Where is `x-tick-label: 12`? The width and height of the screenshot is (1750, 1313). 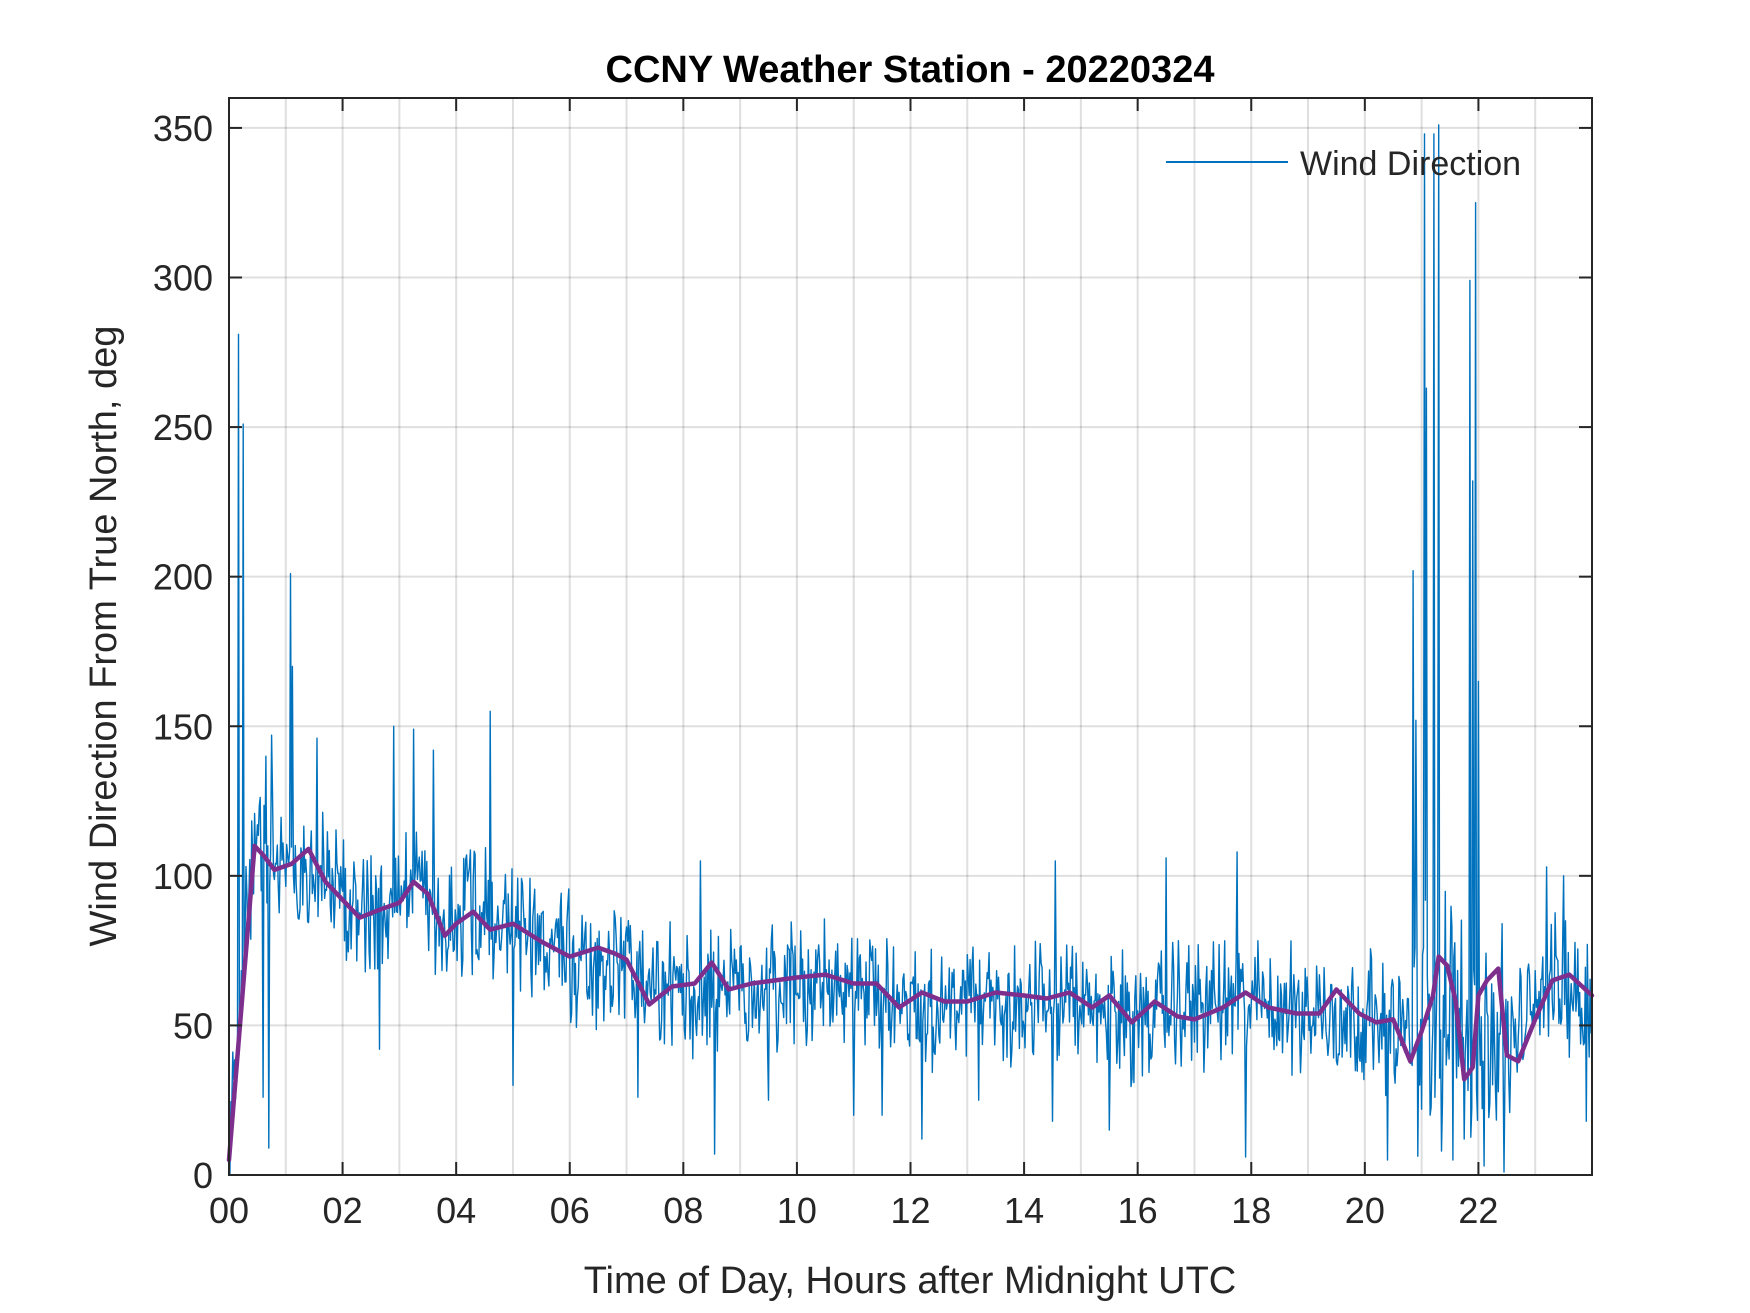 x-tick-label: 12 is located at coordinates (910, 1210).